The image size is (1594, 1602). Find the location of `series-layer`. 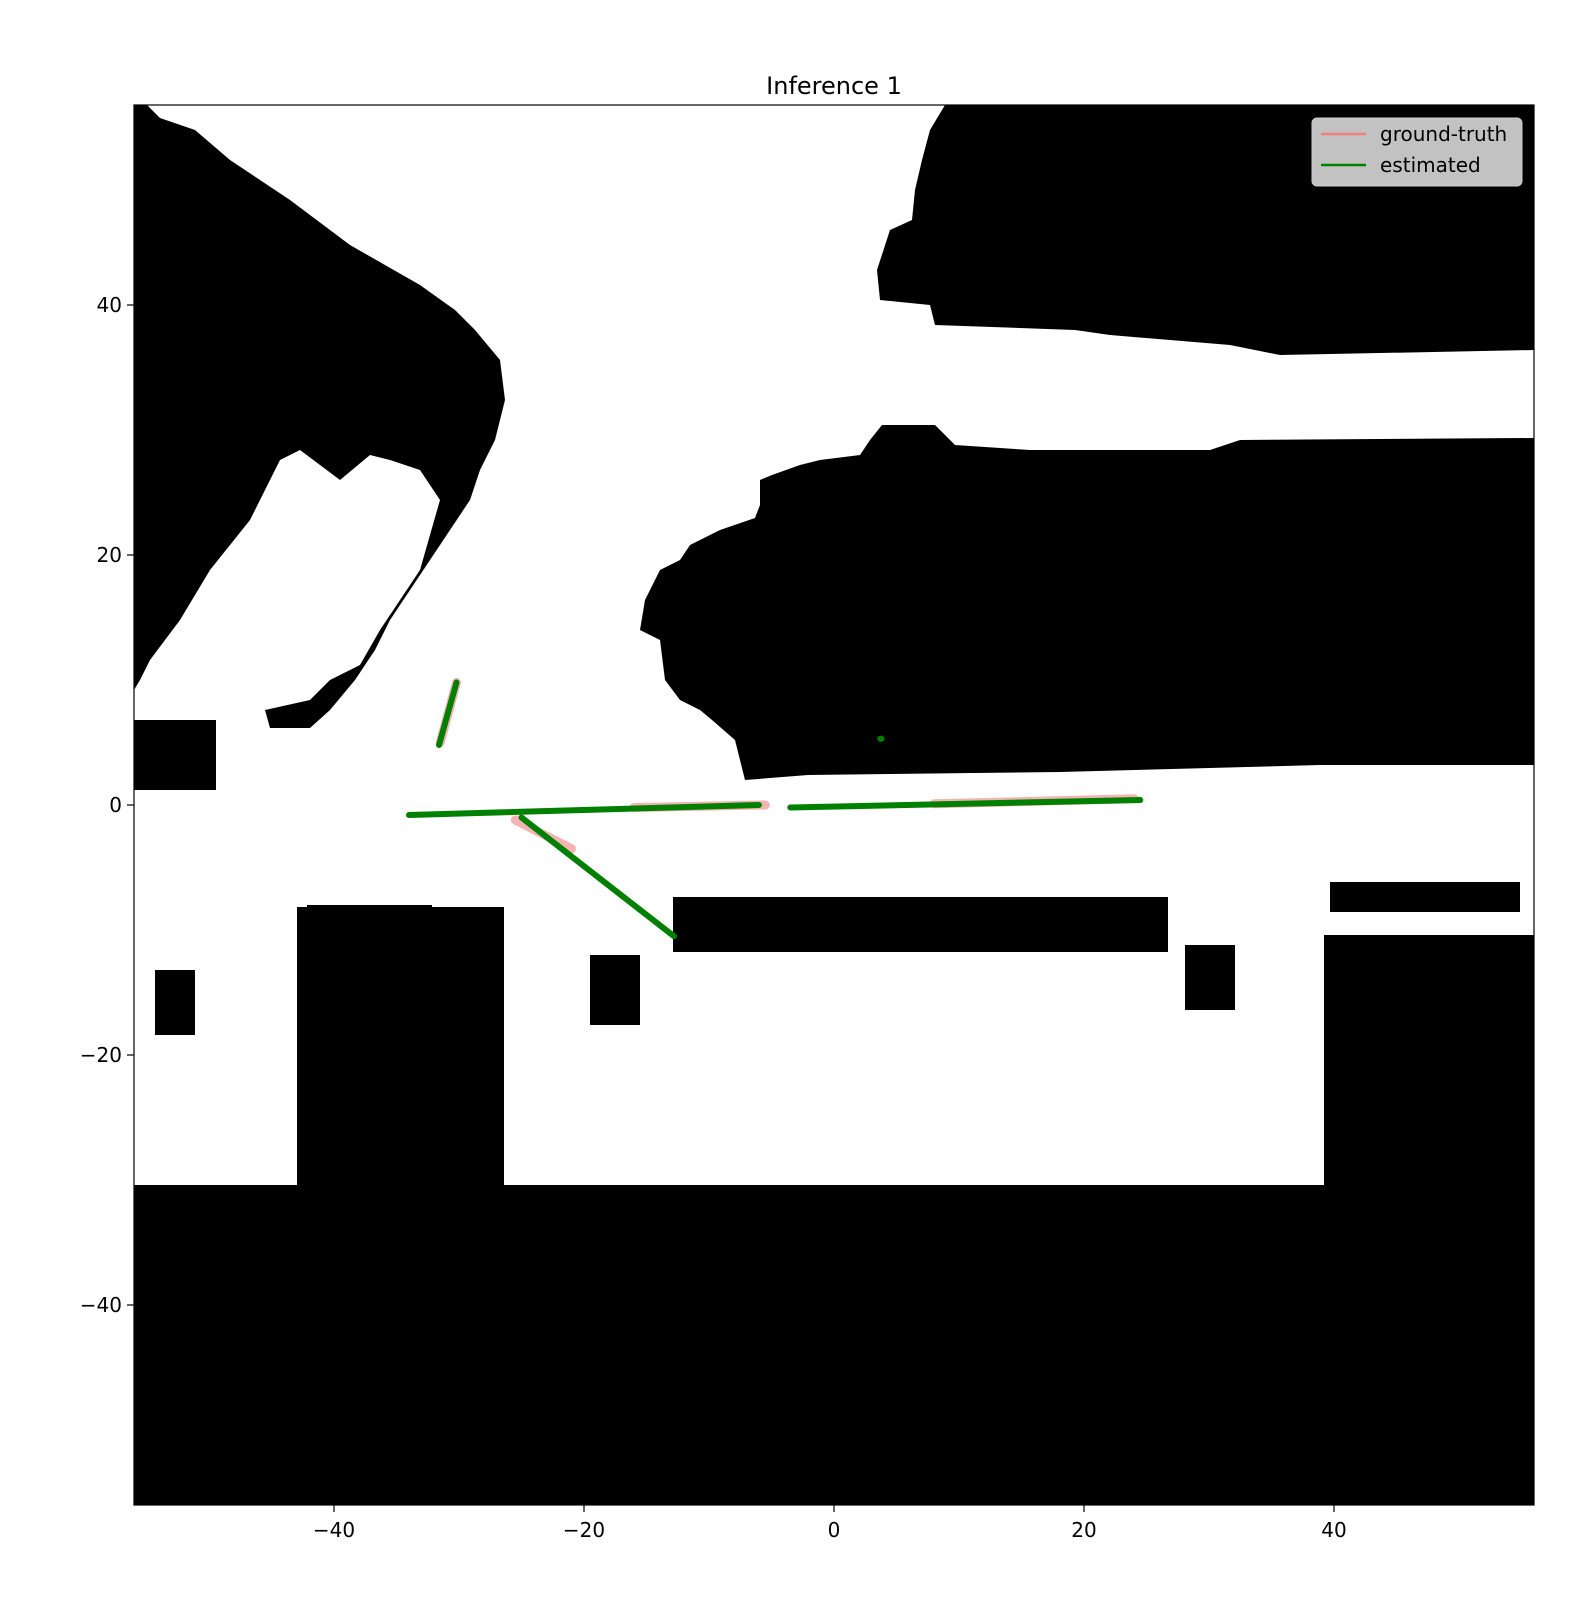

series-layer is located at coordinates (775, 809).